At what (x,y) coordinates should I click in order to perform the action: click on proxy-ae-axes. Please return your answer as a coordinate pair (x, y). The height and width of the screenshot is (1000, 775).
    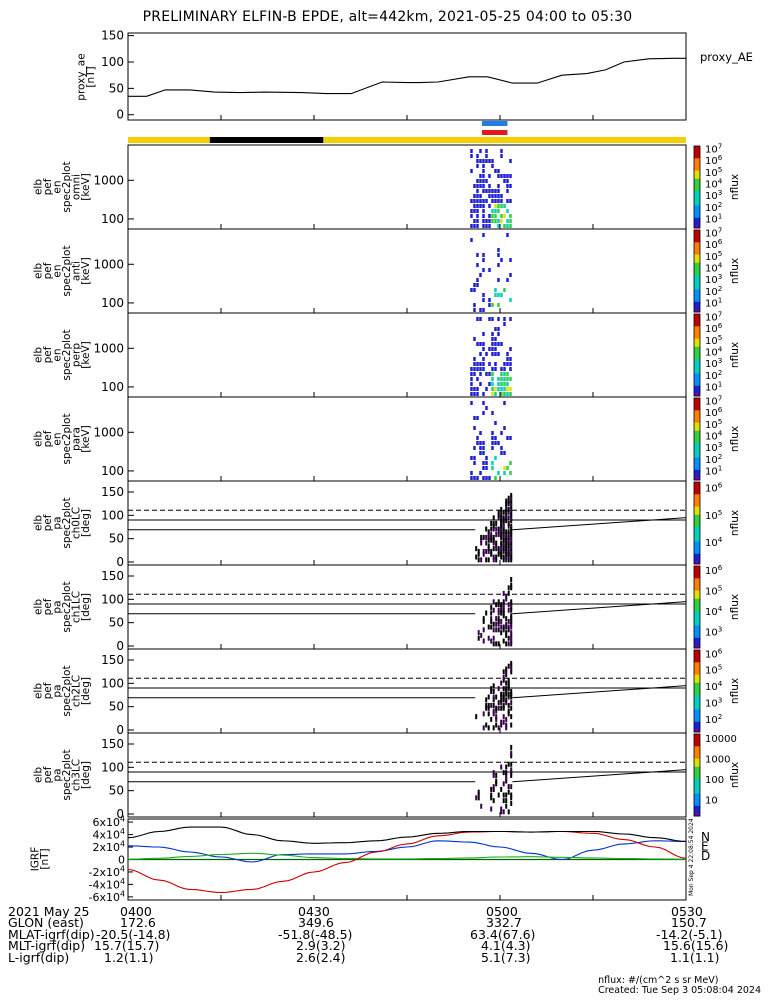
    Looking at the image, I should click on (407, 76).